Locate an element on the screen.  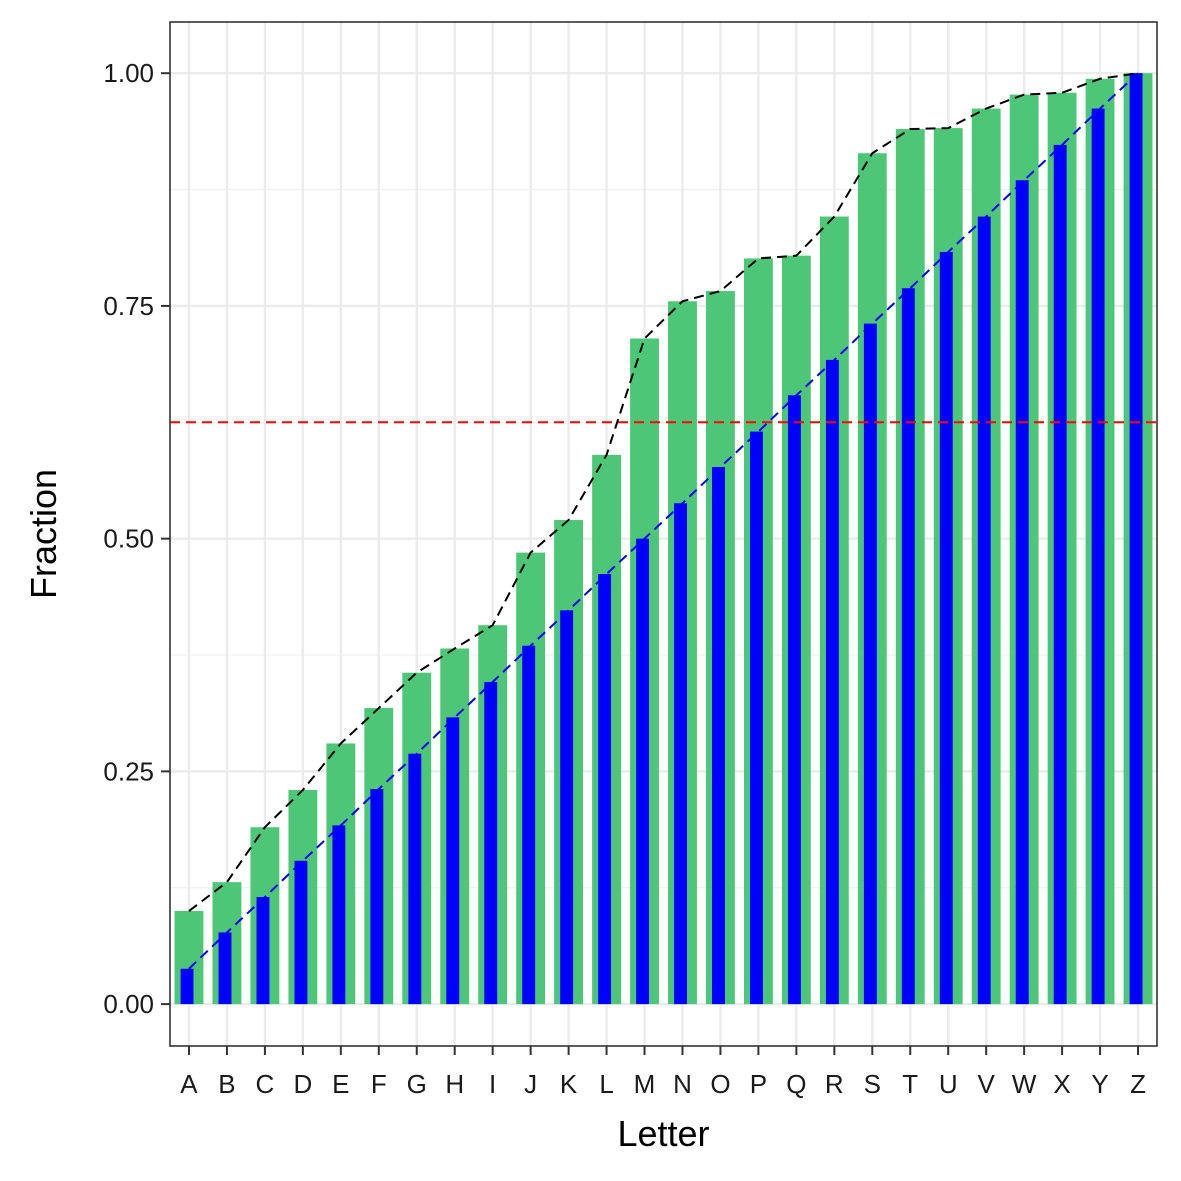
y-tick-label: 0.75 is located at coordinates (128, 306).